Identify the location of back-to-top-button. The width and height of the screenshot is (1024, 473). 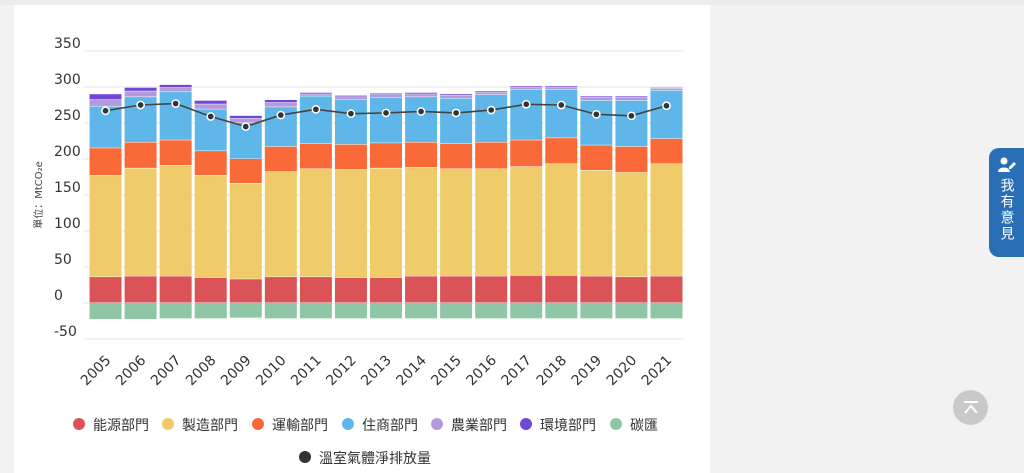
(970, 407).